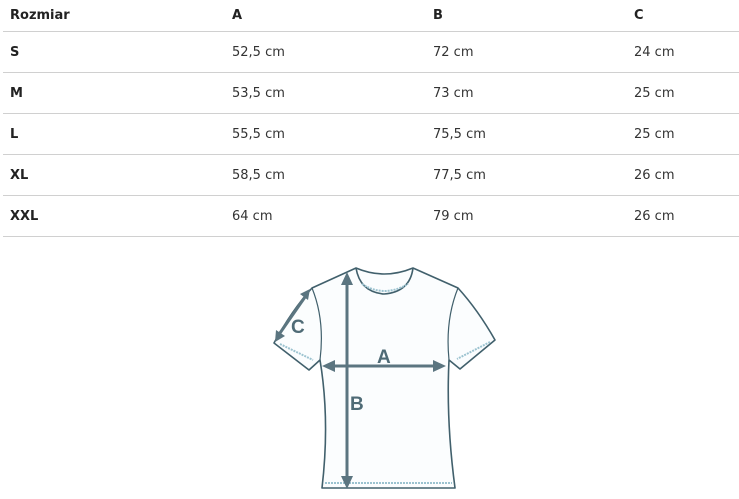 The height and width of the screenshot is (499, 739). What do you see at coordinates (347, 278) in the screenshot?
I see `arrow-b-top` at bounding box center [347, 278].